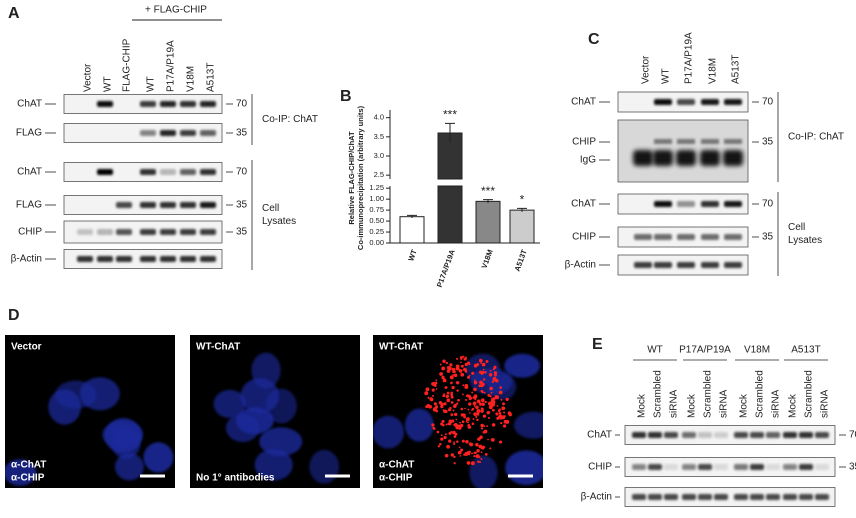 This screenshot has width=856, height=518. What do you see at coordinates (458, 420) in the screenshot?
I see `micrograph-content` at bounding box center [458, 420].